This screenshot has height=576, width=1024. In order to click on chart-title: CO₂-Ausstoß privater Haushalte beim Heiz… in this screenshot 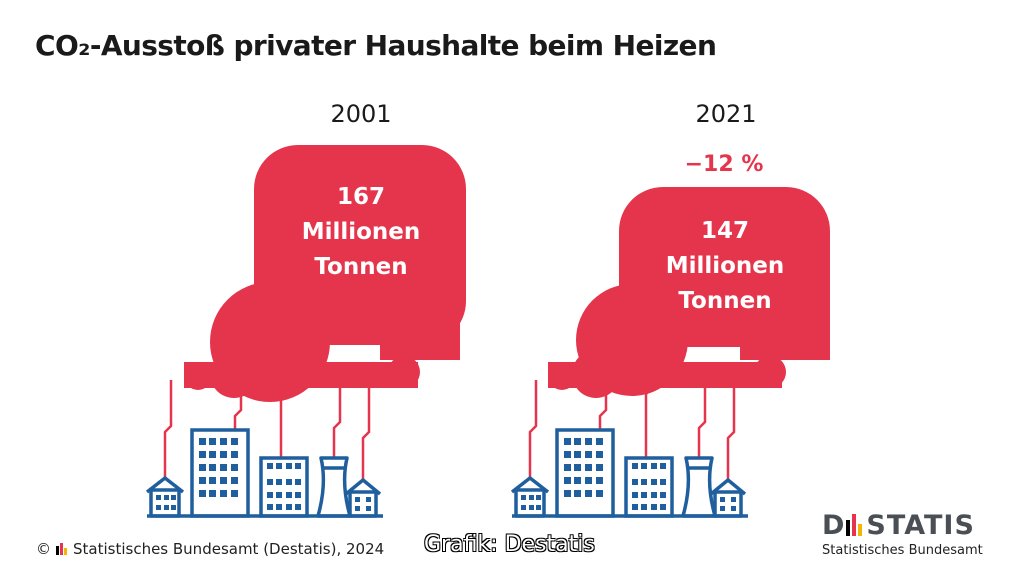, I will do `click(376, 45)`.